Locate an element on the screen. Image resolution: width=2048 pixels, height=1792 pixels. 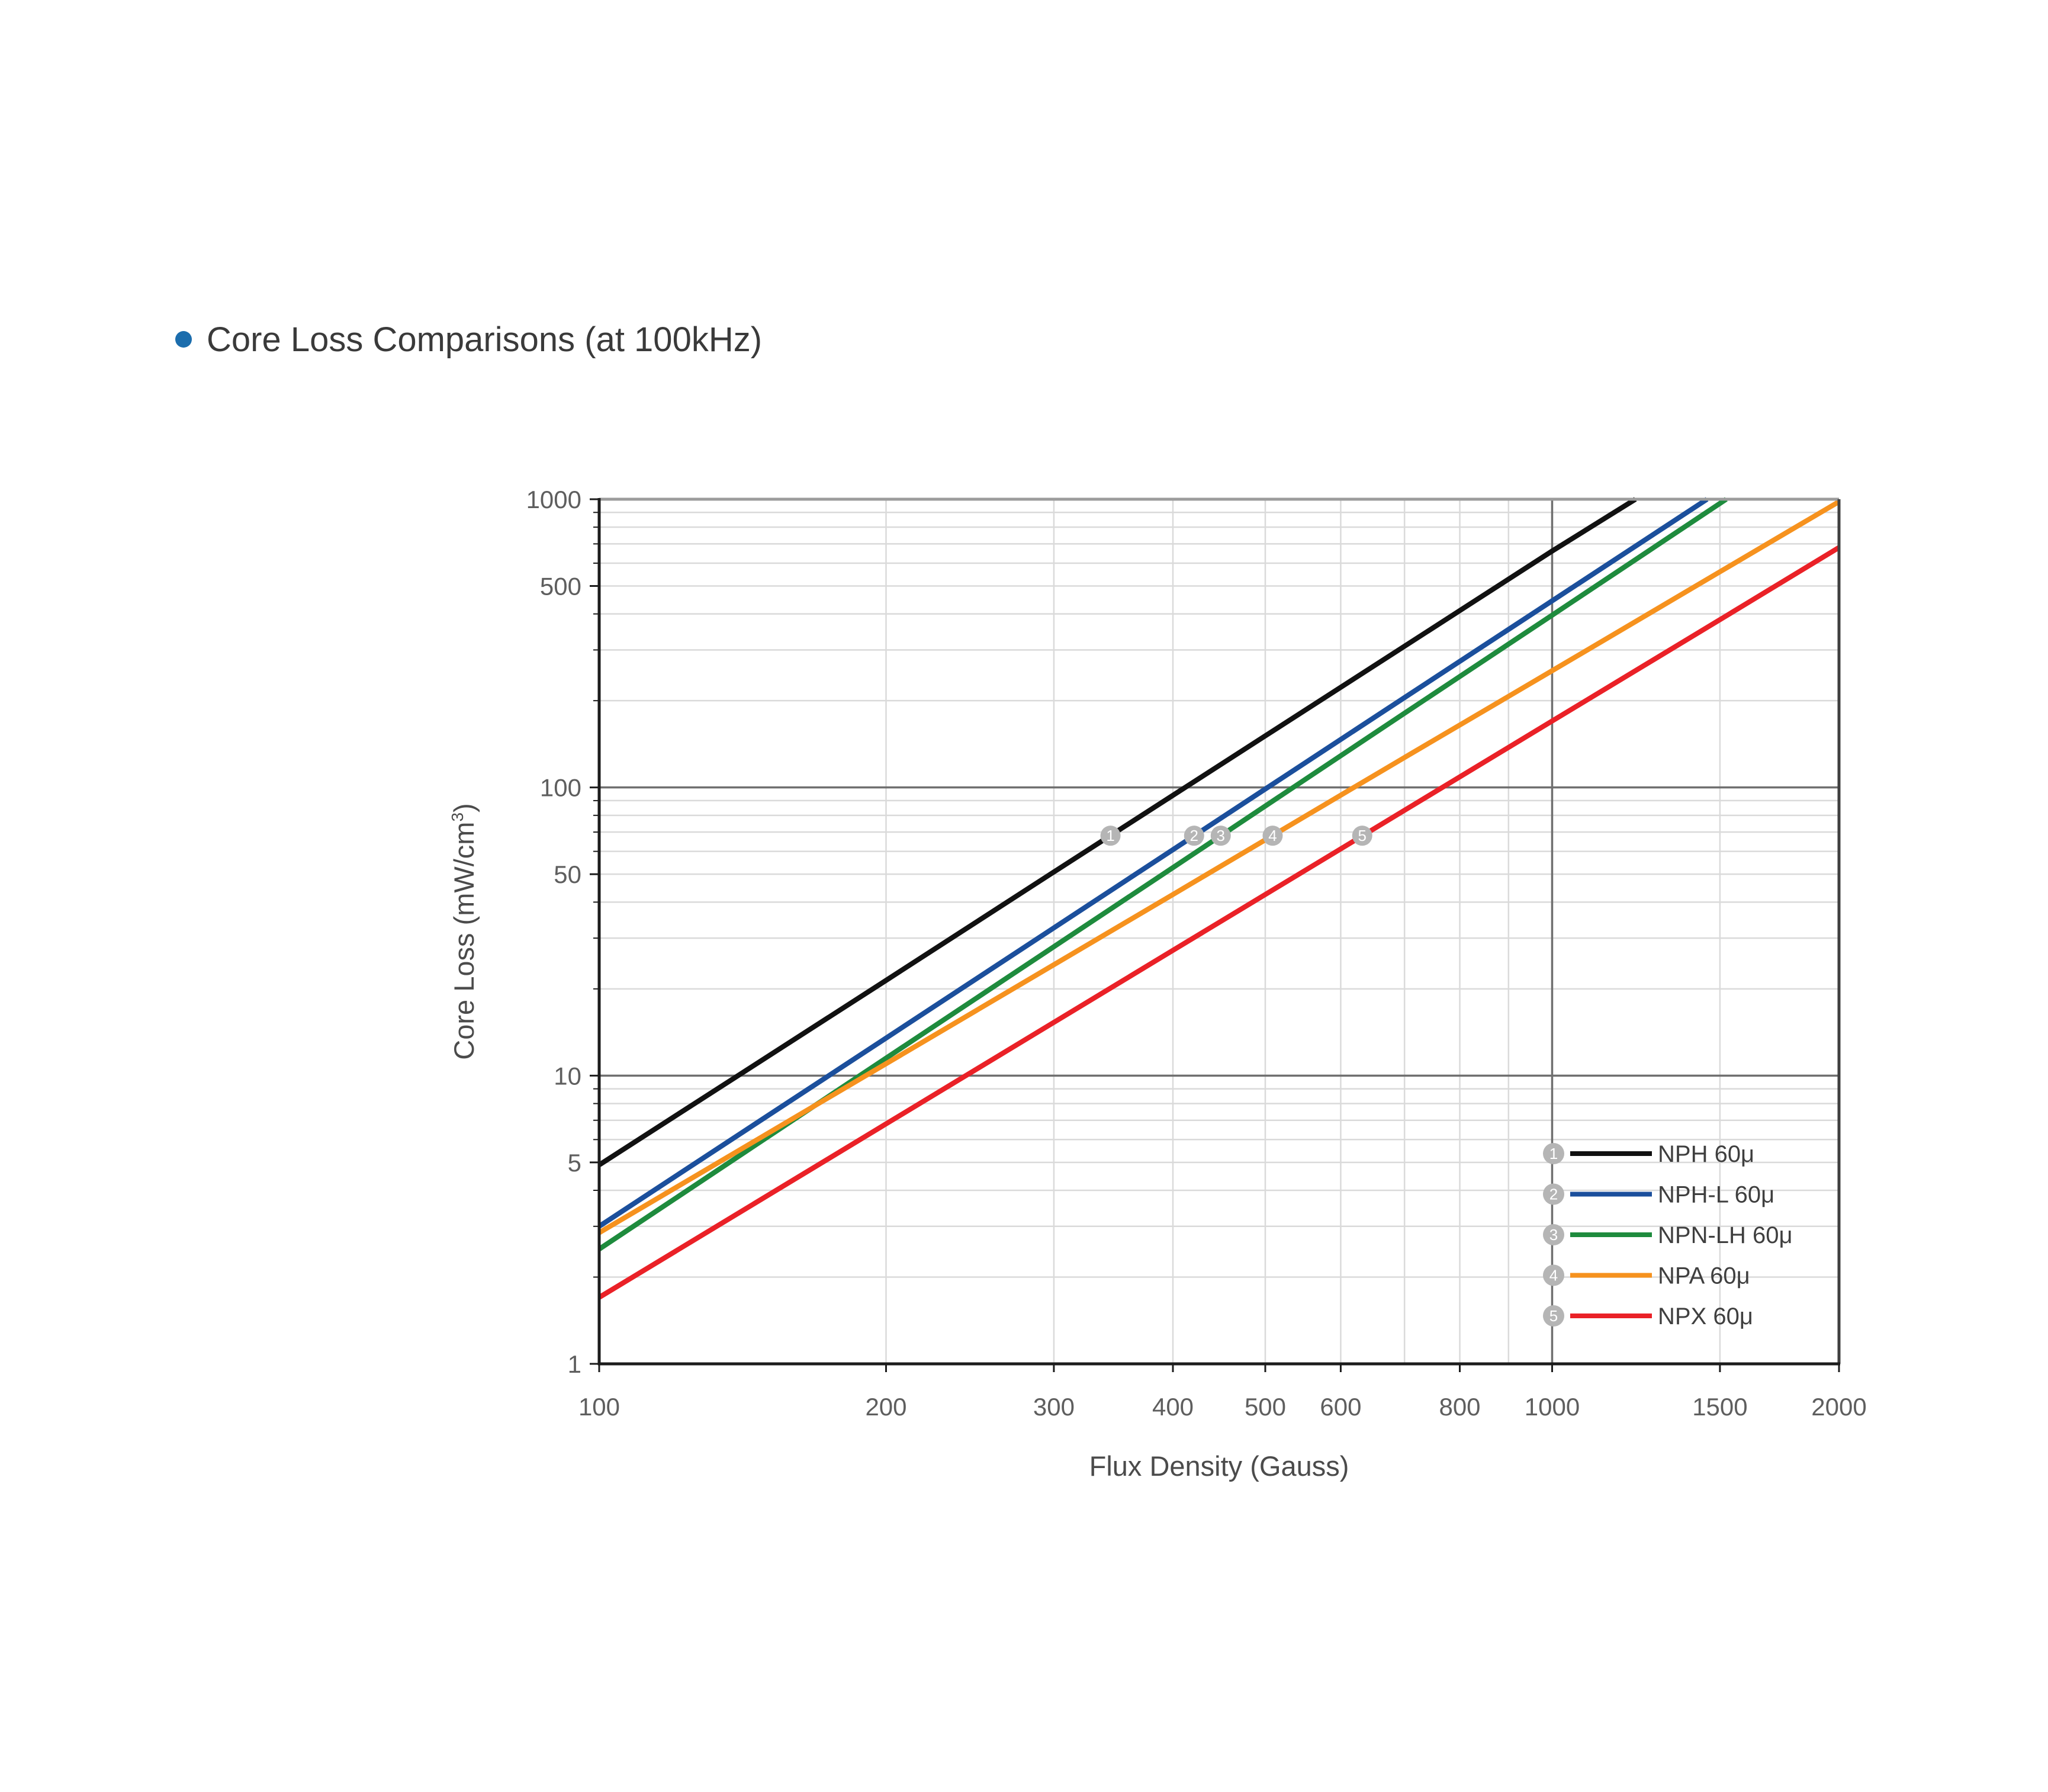
y-tick-label: 500 is located at coordinates (560, 586).